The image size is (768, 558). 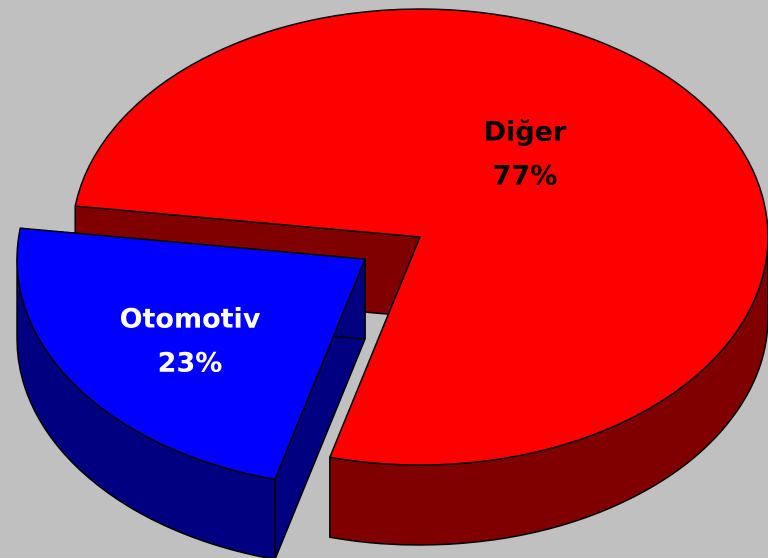 What do you see at coordinates (525, 176) in the screenshot?
I see `slice-value-label: 77%` at bounding box center [525, 176].